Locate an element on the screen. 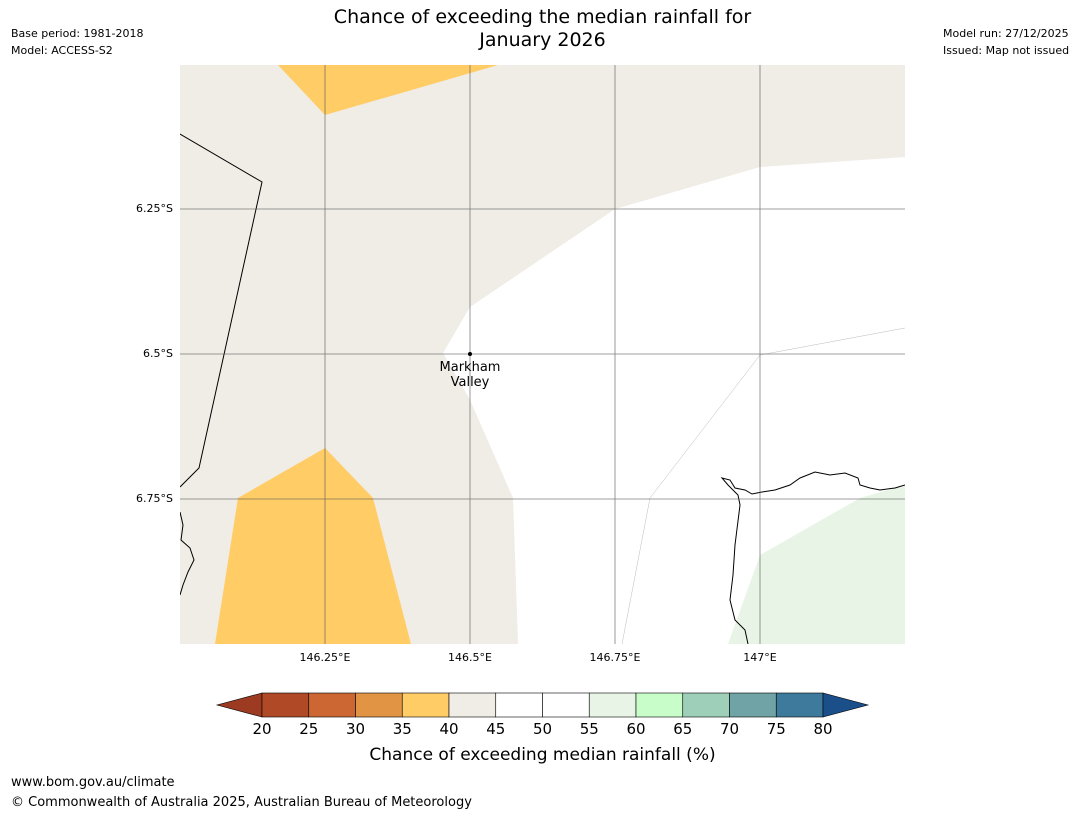 This screenshot has width=1085, height=816. header-info-left: Base period: 1981-2018 Model: ACCESS-S2 is located at coordinates (77, 42).